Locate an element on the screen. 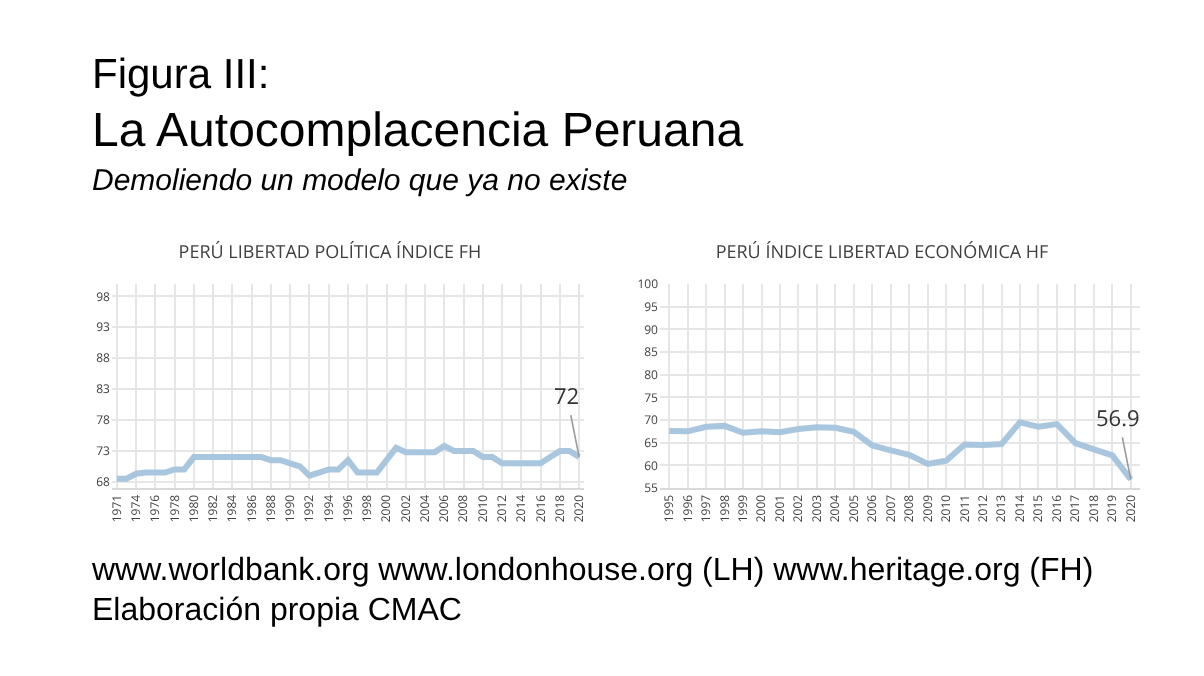 This screenshot has width=1204, height=676. line-series is located at coordinates (348, 462).